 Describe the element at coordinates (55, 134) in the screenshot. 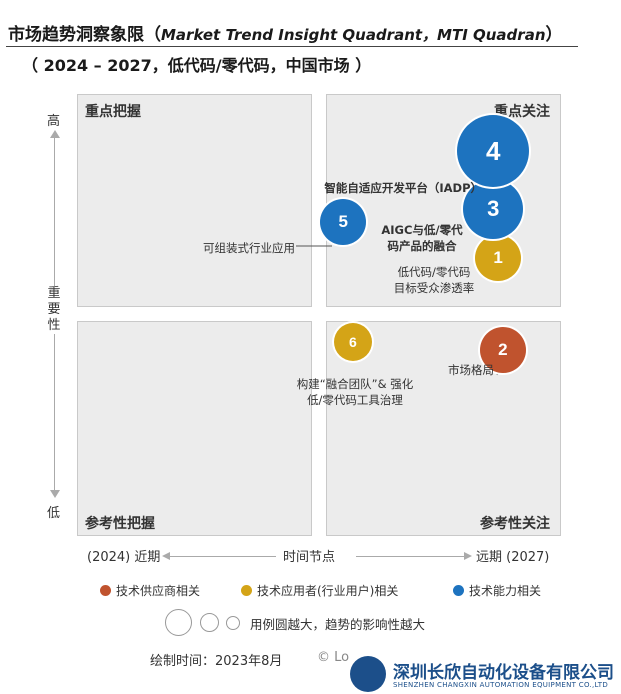

I see `y-axis-arrow-up` at that location.